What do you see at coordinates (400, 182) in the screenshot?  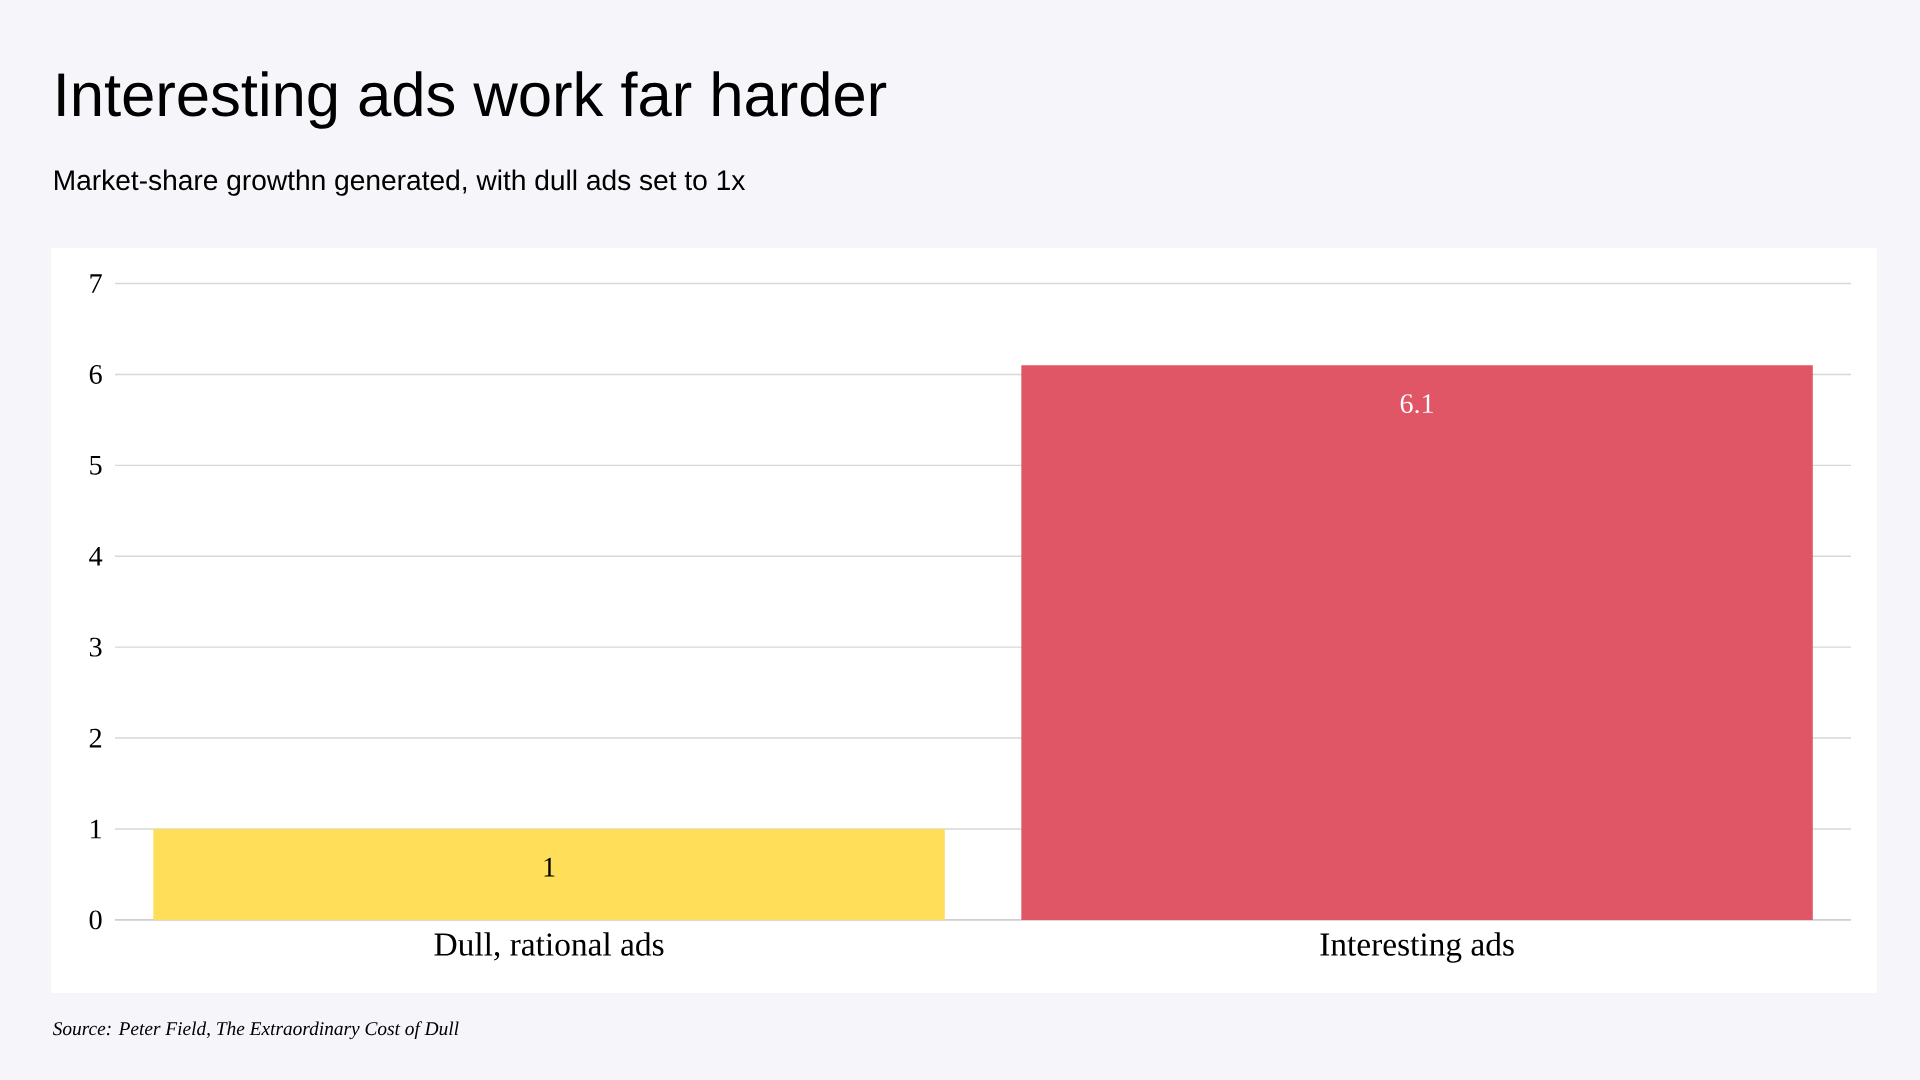 I see `chart-subtitle: Market-share growthn generated, with dull ads set to 1x` at bounding box center [400, 182].